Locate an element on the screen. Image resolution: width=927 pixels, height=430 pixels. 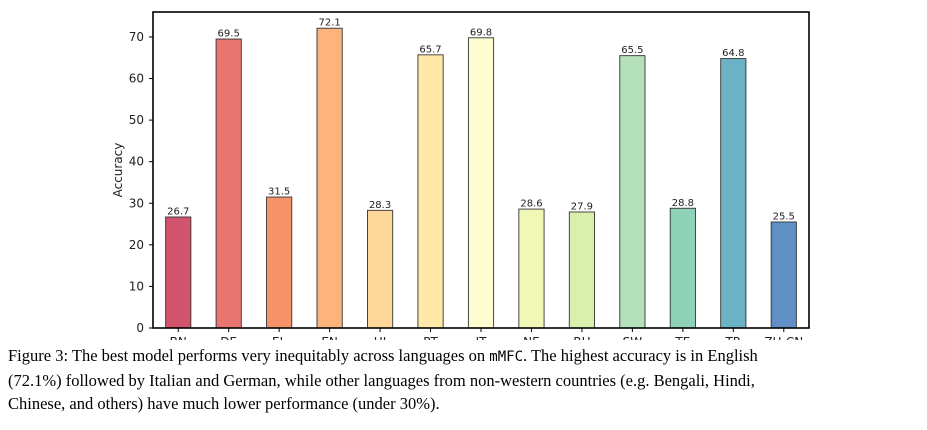
y-tick-label-50: 50 is located at coordinates (136, 120).